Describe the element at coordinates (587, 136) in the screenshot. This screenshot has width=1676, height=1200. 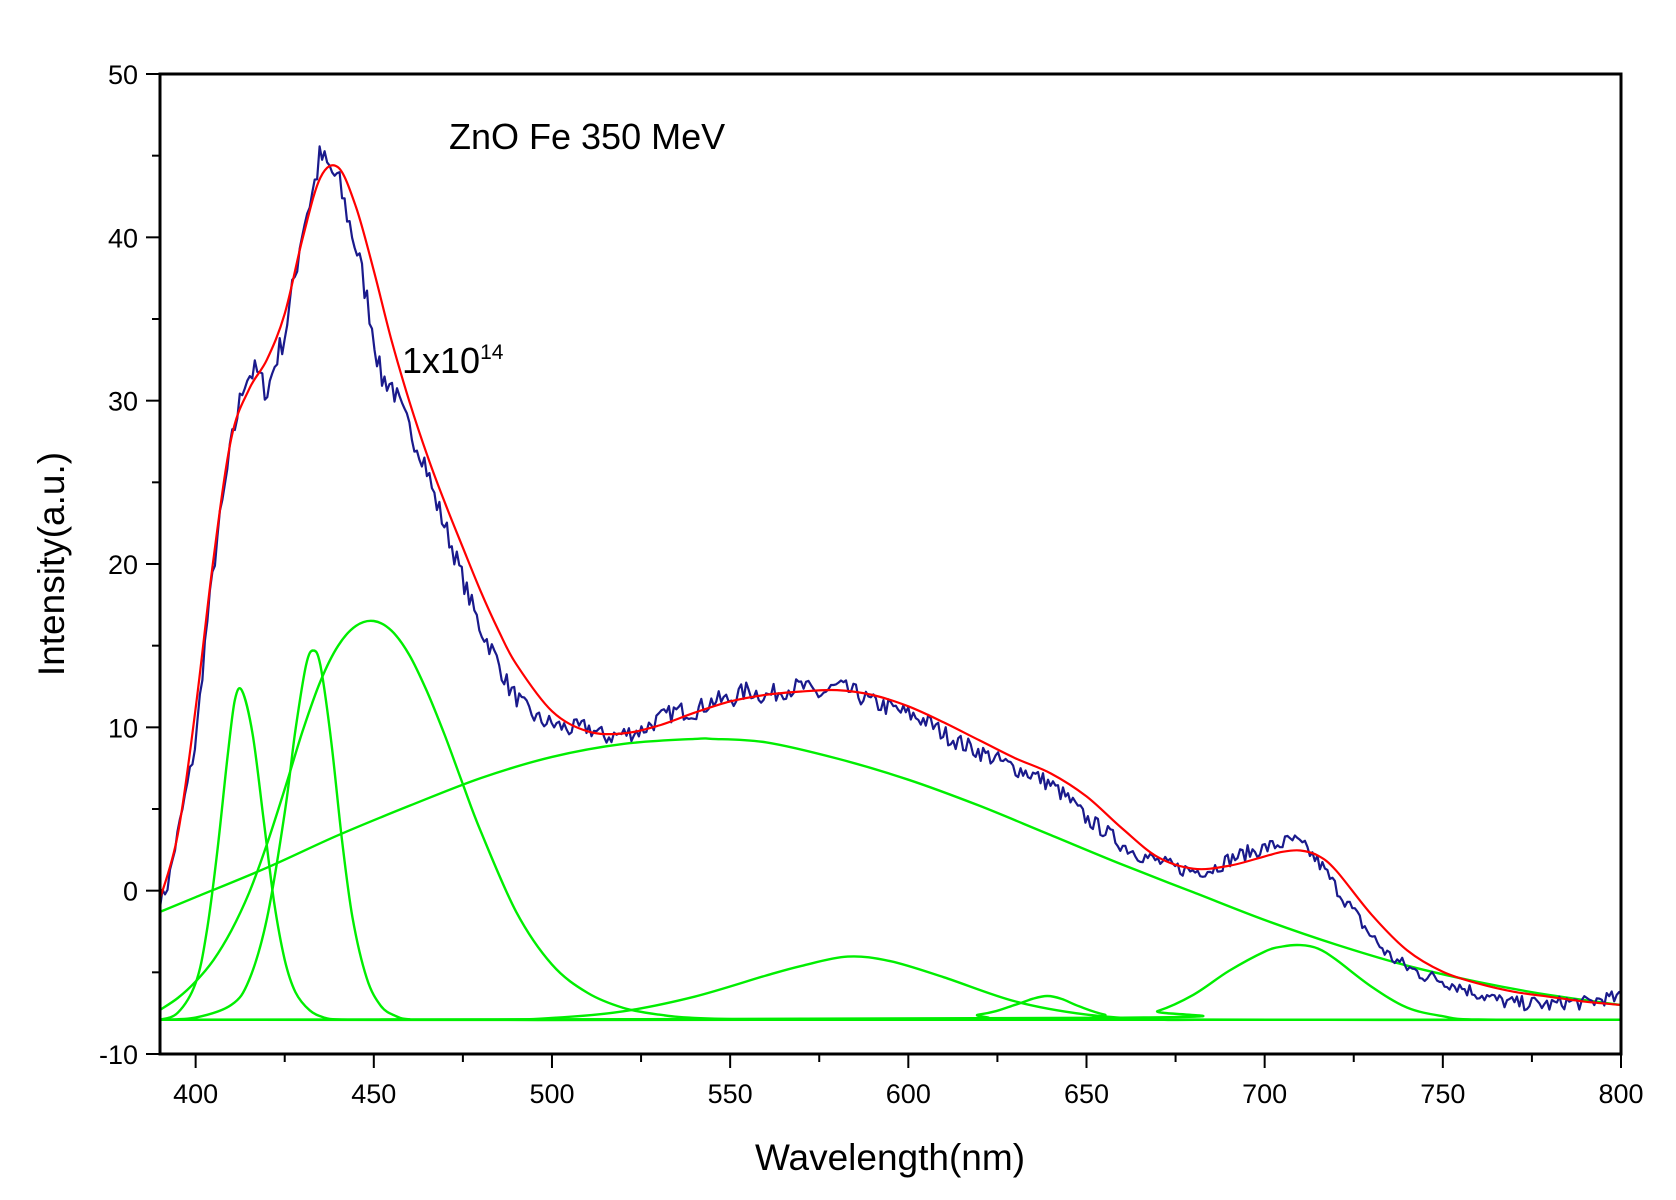
I see `annotation-sample-label: ZnO Fe 350 MeV` at that location.